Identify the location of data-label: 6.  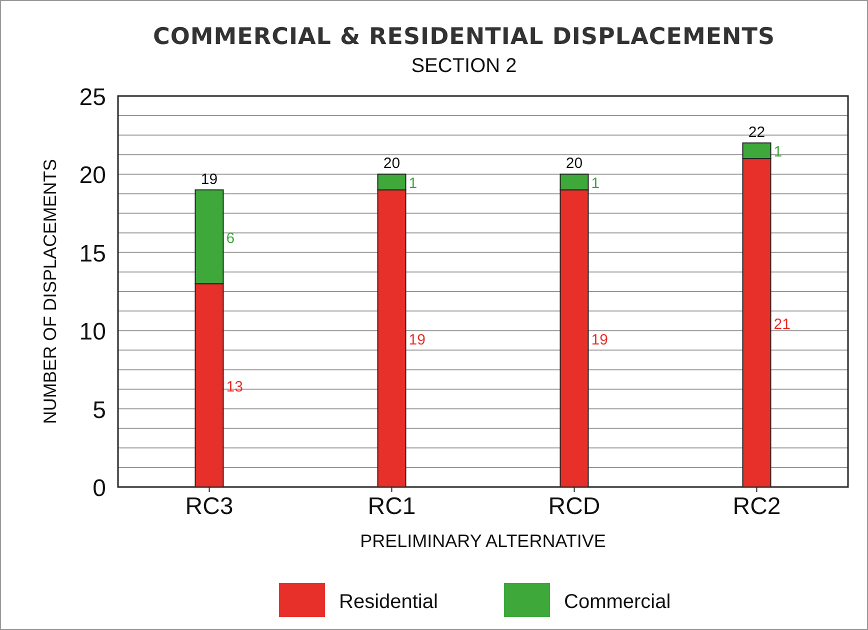
(230, 238).